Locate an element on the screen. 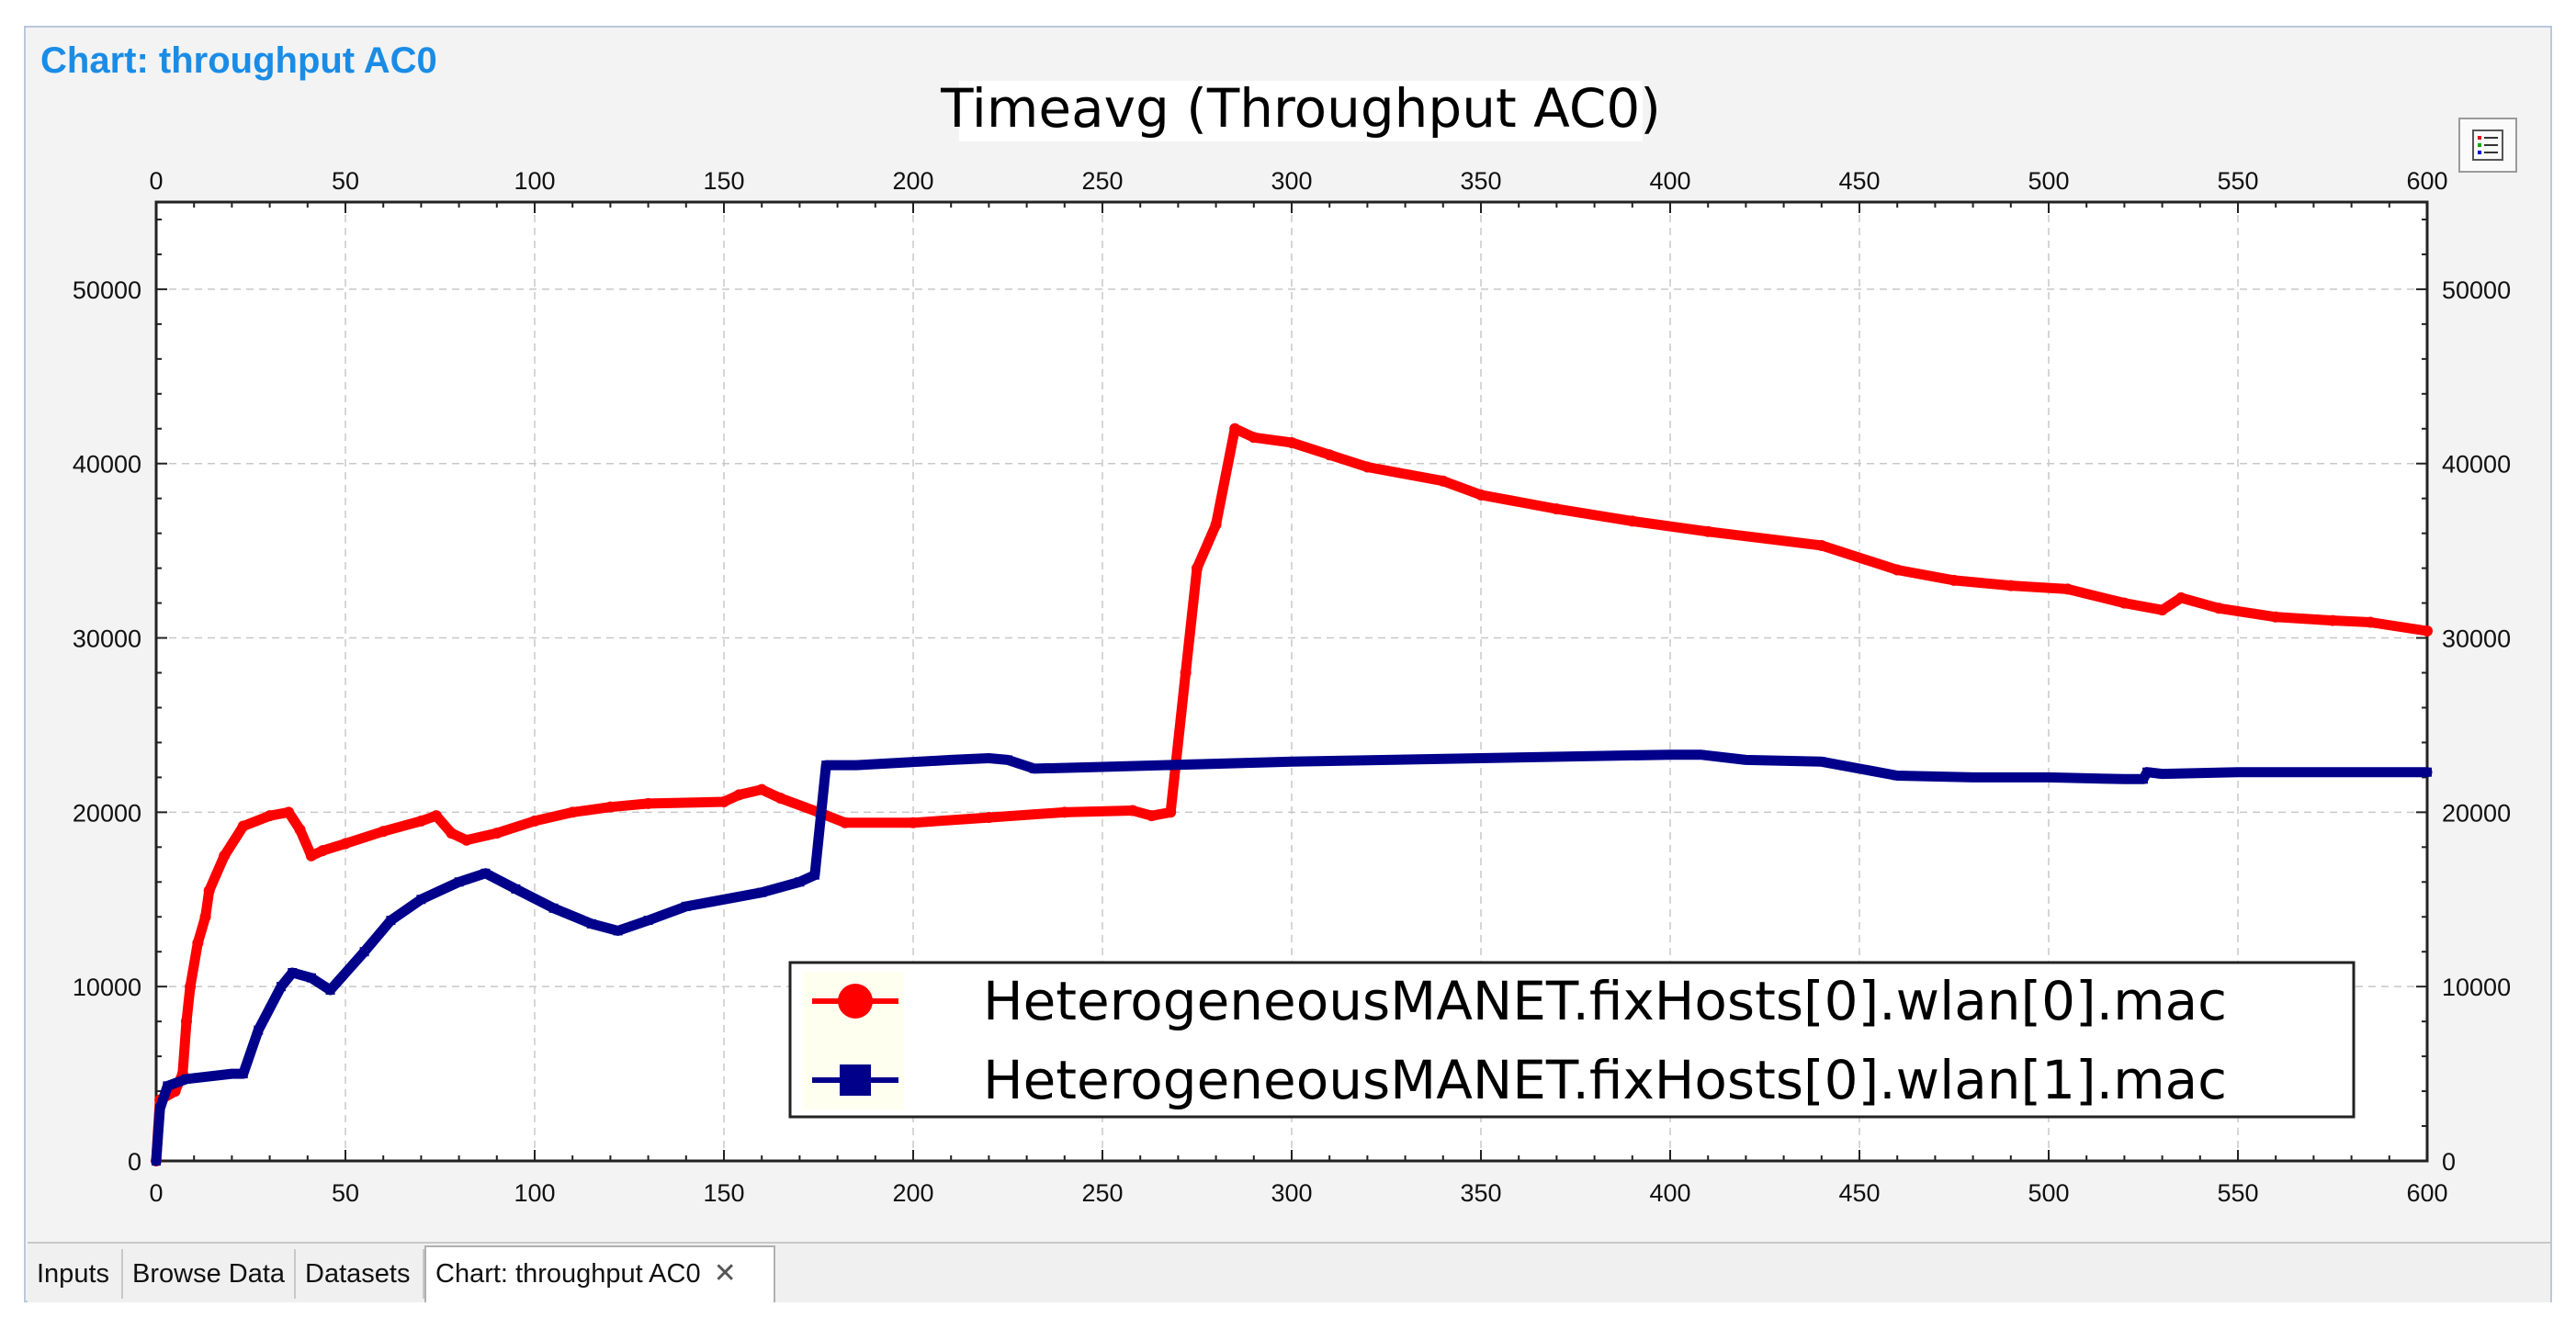  x-tick-label-bottom: 0 is located at coordinates (156, 1193).